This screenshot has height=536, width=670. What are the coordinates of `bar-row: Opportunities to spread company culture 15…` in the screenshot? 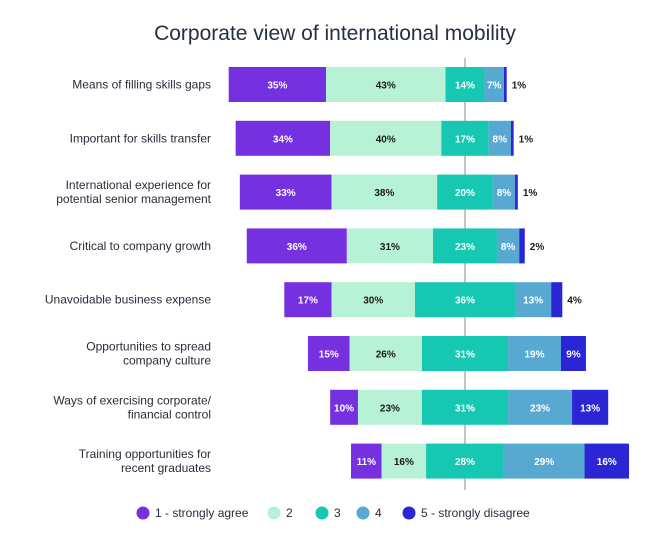 It's located at (336, 353).